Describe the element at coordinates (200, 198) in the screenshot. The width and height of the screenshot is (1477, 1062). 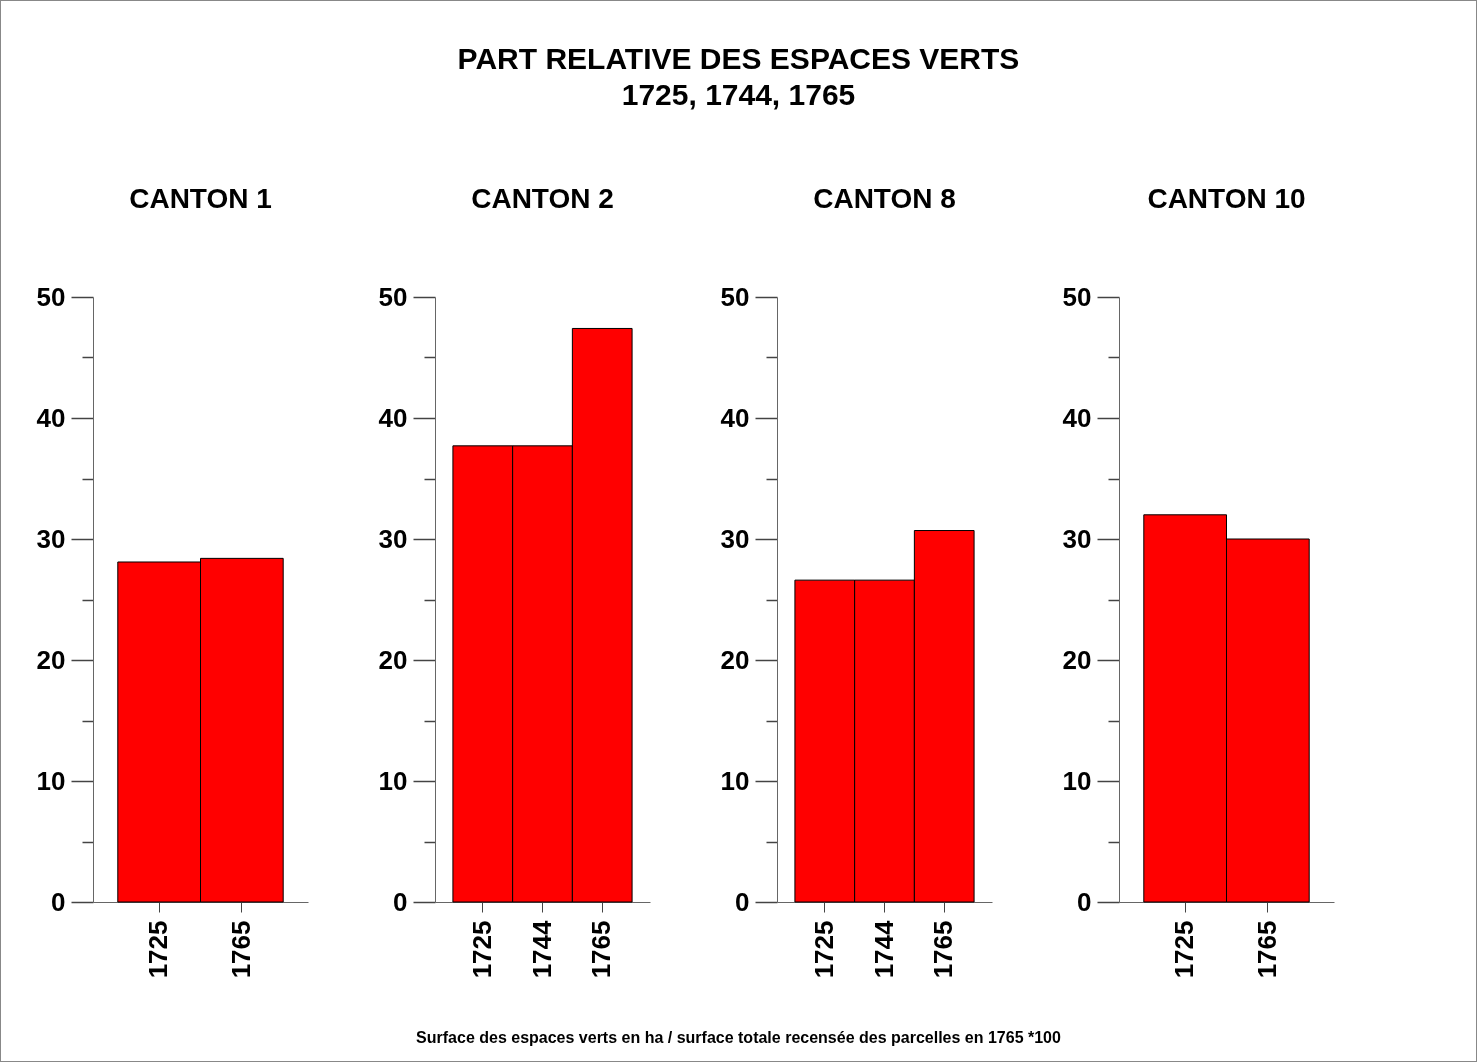
I see `chart-title: CANTON 1` at that location.